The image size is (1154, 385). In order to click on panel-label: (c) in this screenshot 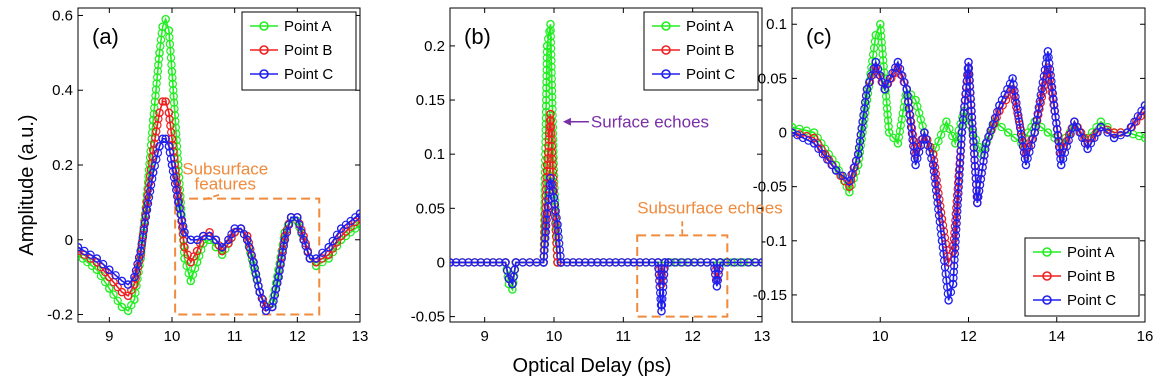, I will do `click(819, 36)`.